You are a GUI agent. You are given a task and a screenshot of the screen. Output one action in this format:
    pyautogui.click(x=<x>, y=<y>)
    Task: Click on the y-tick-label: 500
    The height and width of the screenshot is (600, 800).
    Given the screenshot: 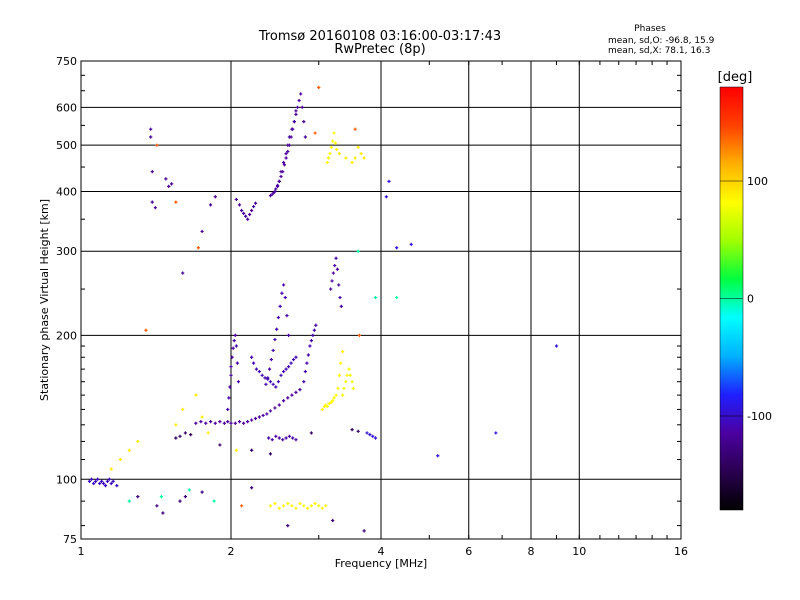 What is the action you would take?
    pyautogui.click(x=66, y=145)
    